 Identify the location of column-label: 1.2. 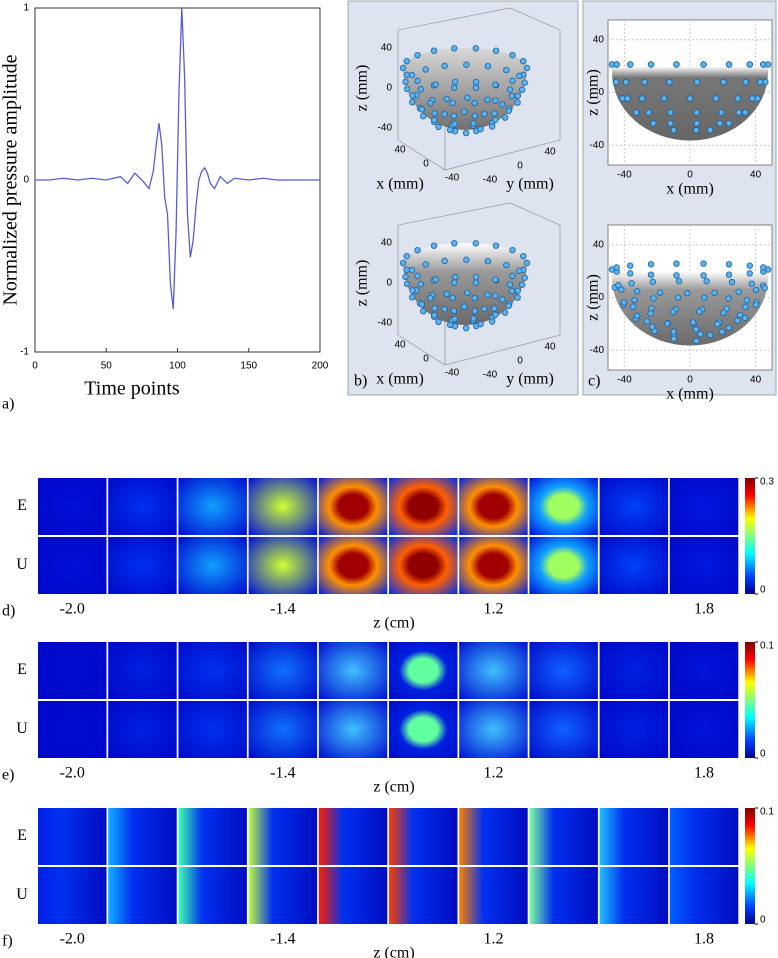
(493, 609).